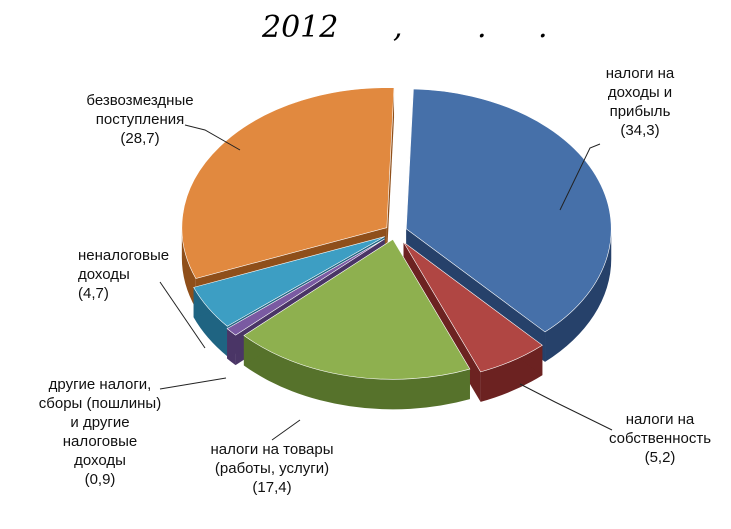  I want to click on slice-label-6: безвозмездные поступления (28,7), so click(139, 119).